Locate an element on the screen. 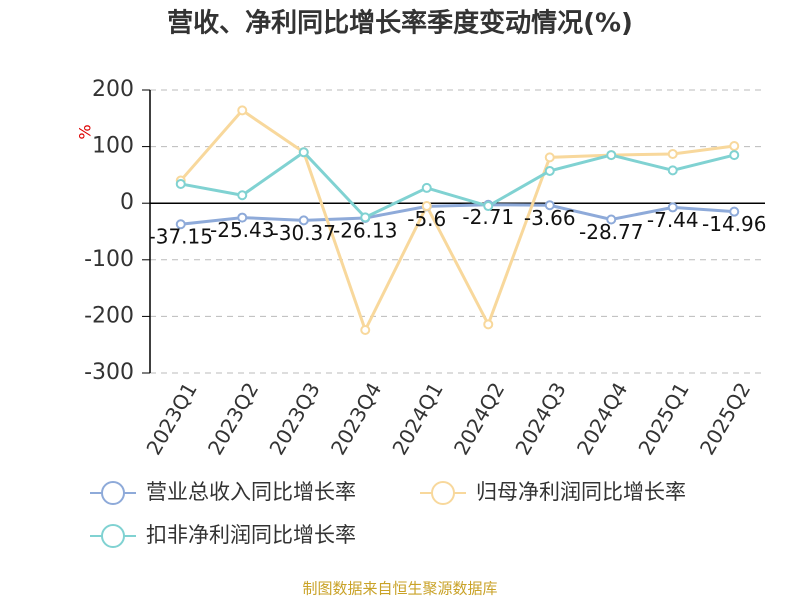 This screenshot has height=604, width=800. x-tick-label: 2025Q1 is located at coordinates (663, 418).